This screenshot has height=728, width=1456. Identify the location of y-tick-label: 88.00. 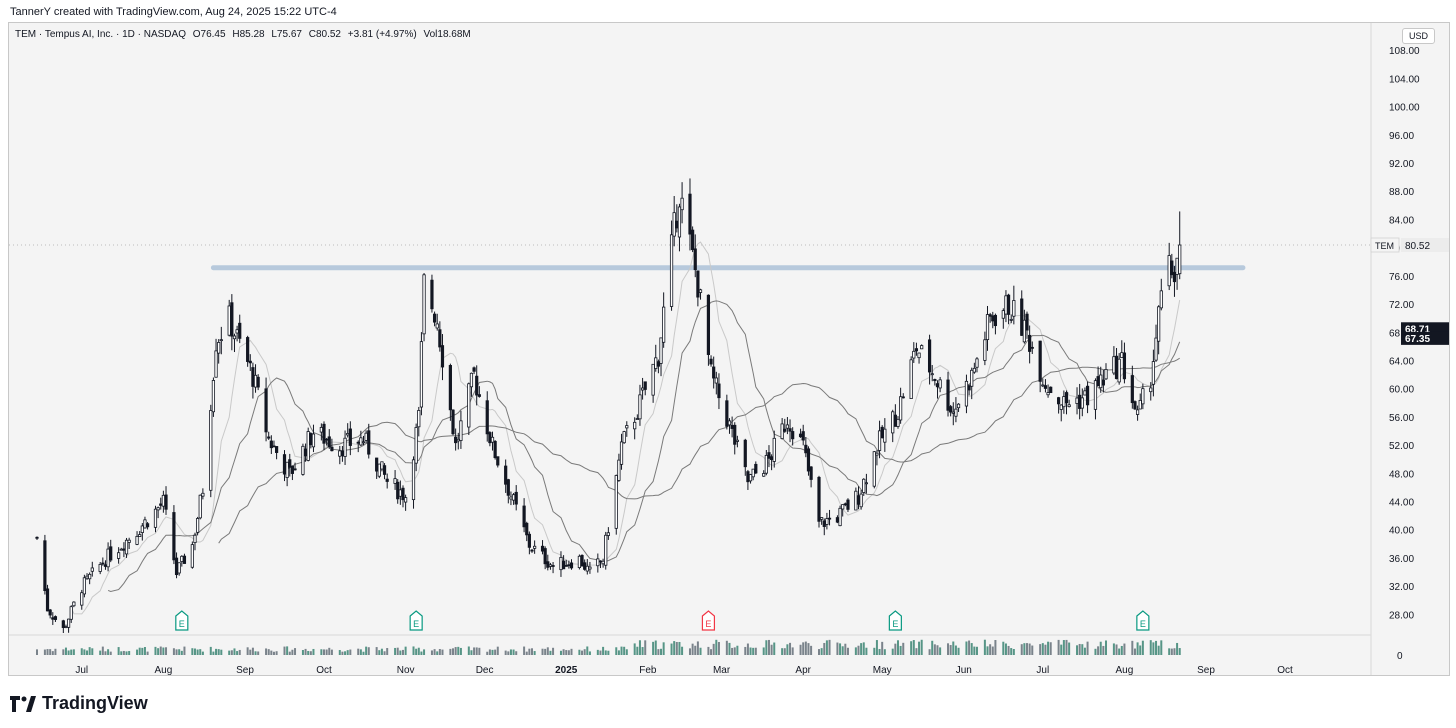
(1401, 192).